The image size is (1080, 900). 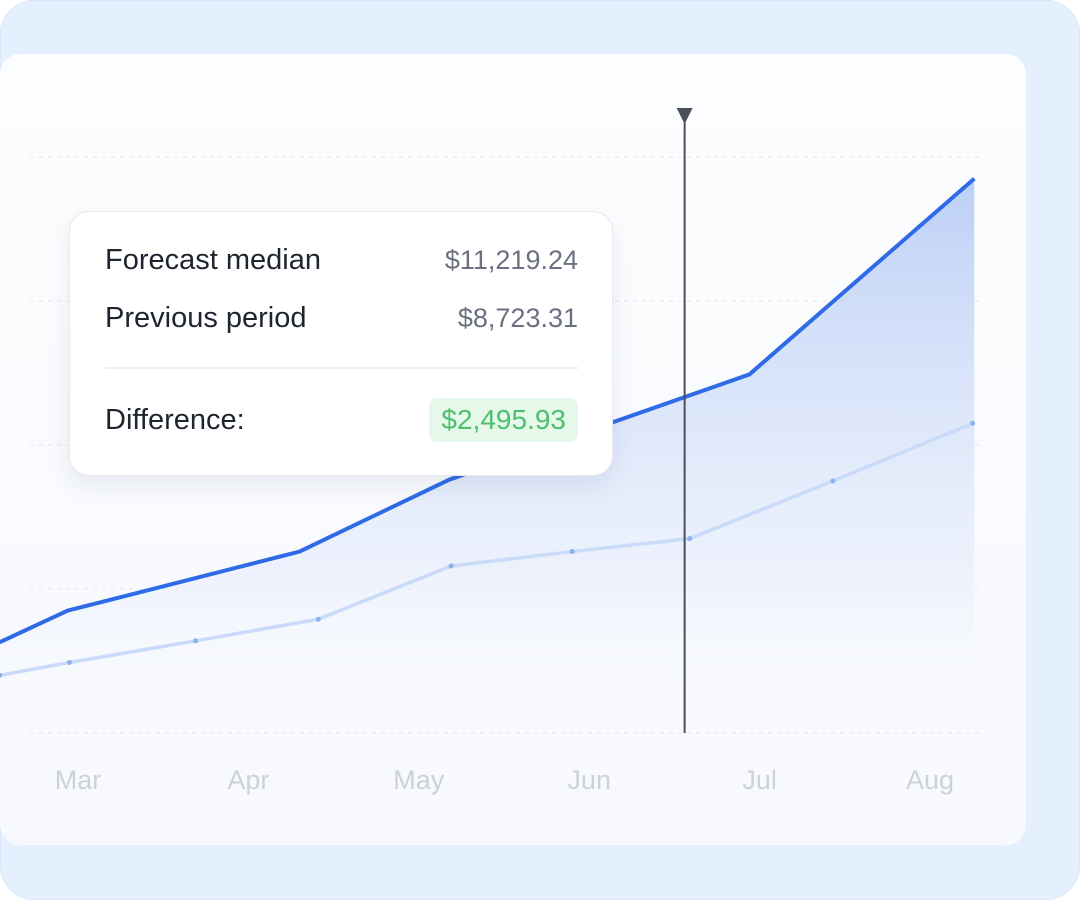 I want to click on difference-badge: $2,495.93, so click(x=503, y=420).